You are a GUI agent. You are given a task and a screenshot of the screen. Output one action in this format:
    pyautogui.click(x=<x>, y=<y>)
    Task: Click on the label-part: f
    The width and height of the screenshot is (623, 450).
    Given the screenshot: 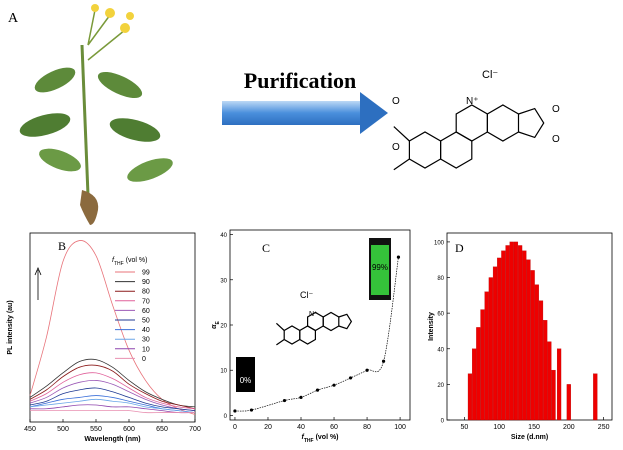 What is the action you would take?
    pyautogui.click(x=302, y=437)
    